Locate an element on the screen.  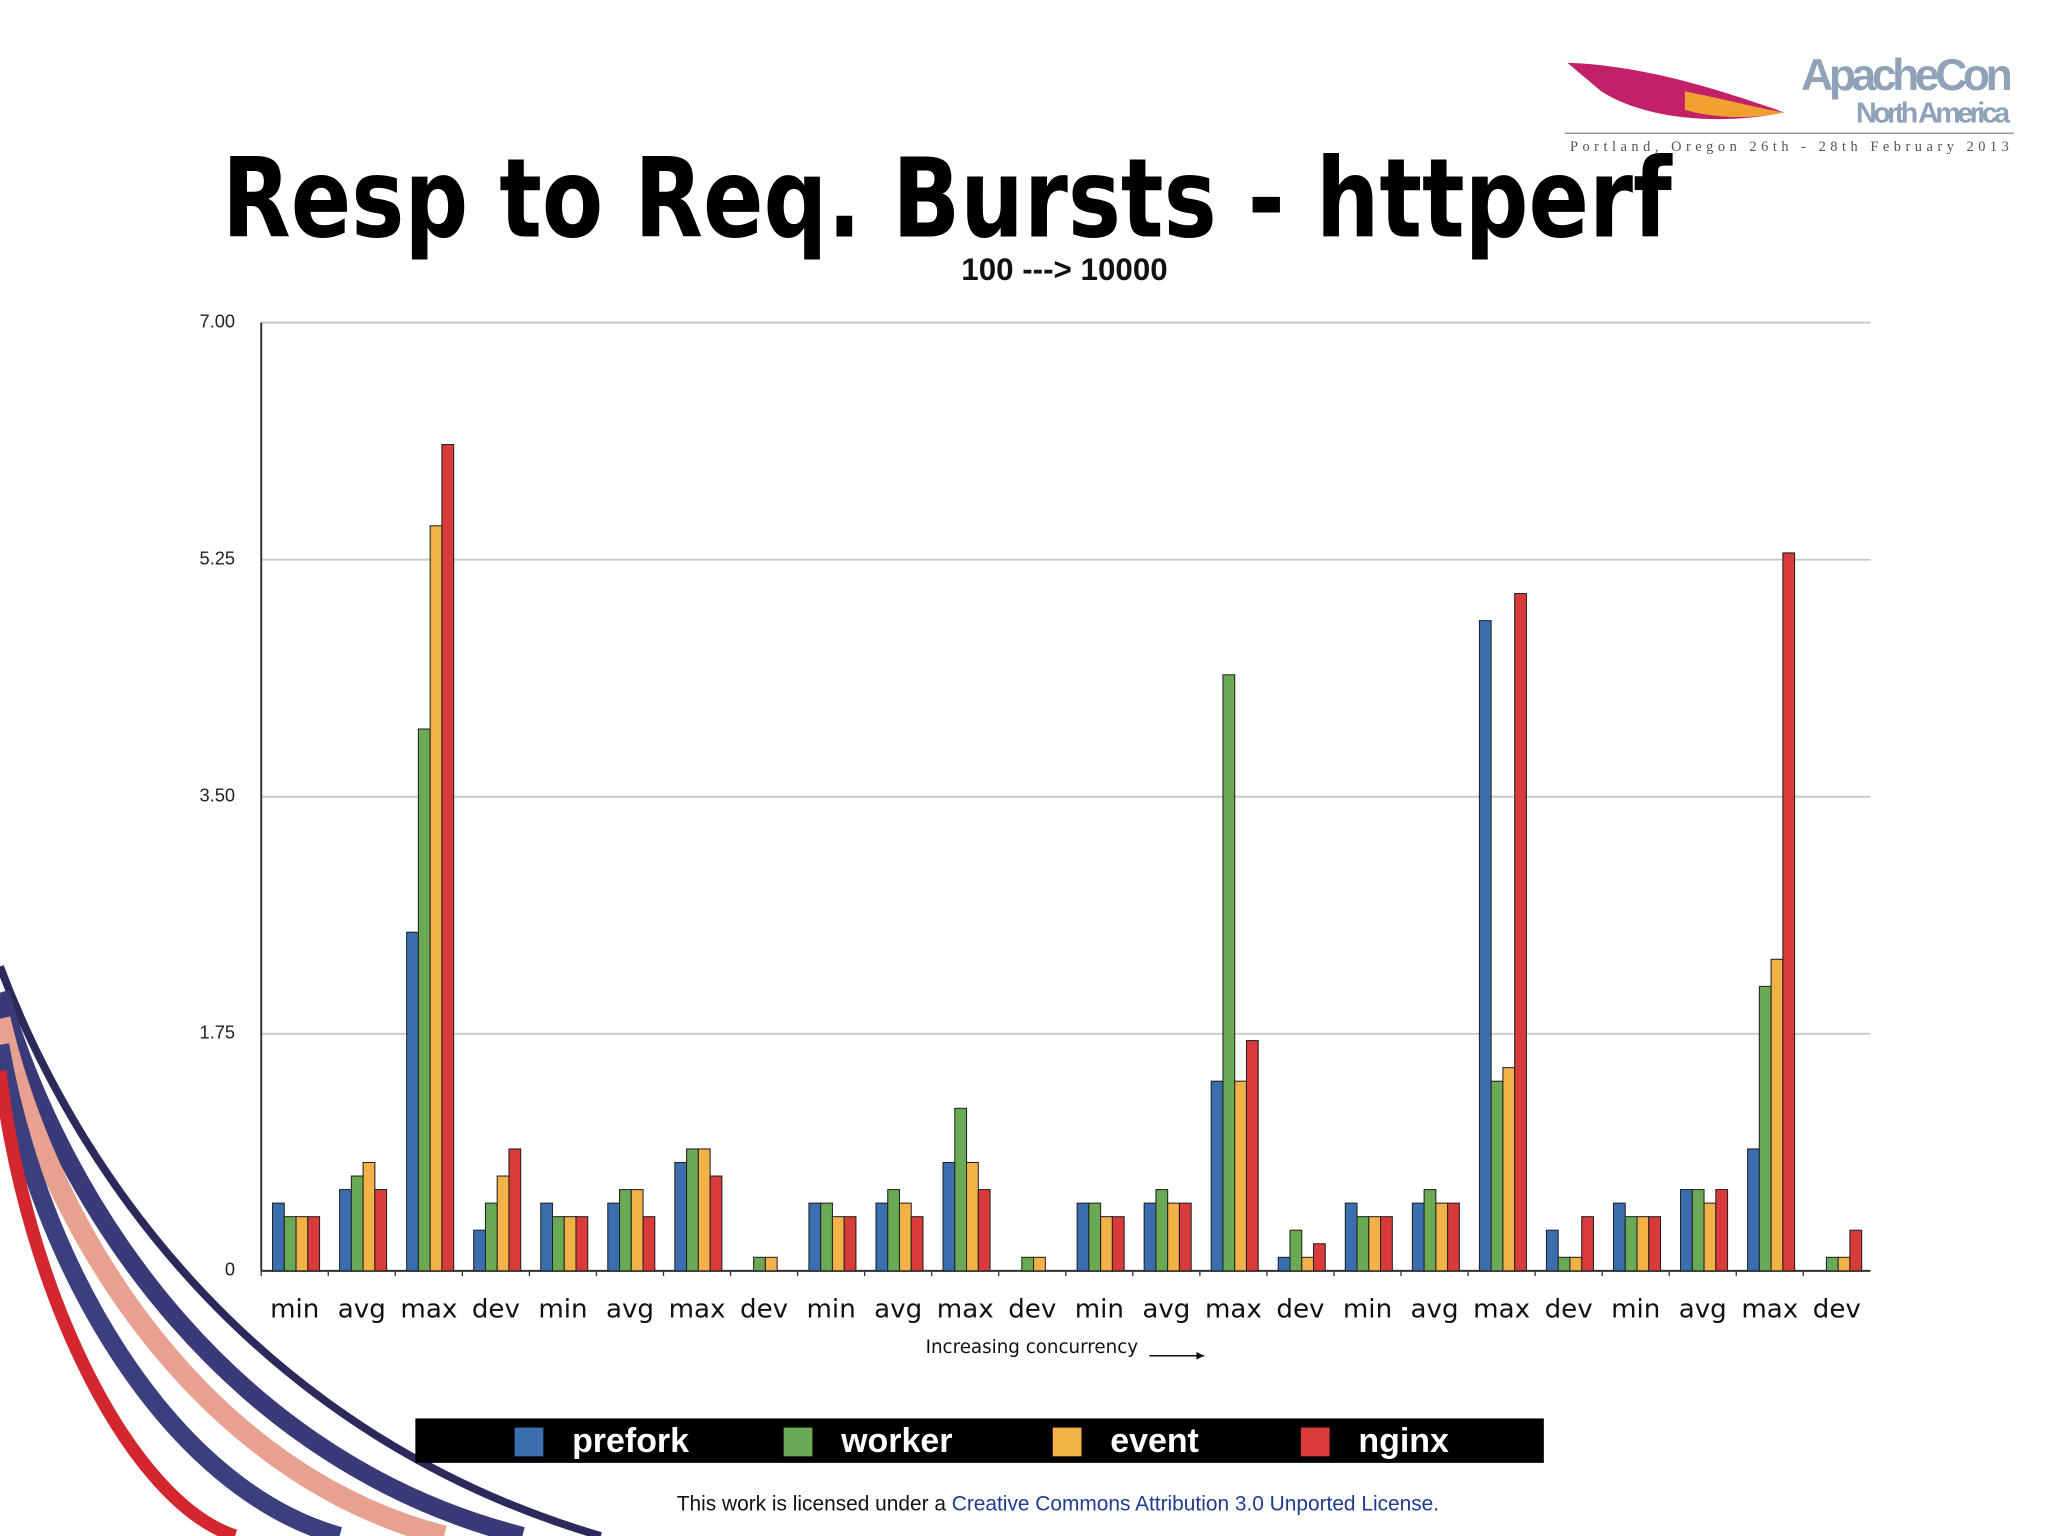
x-axis-label: Increasing concurrency is located at coordinates (1032, 1347).